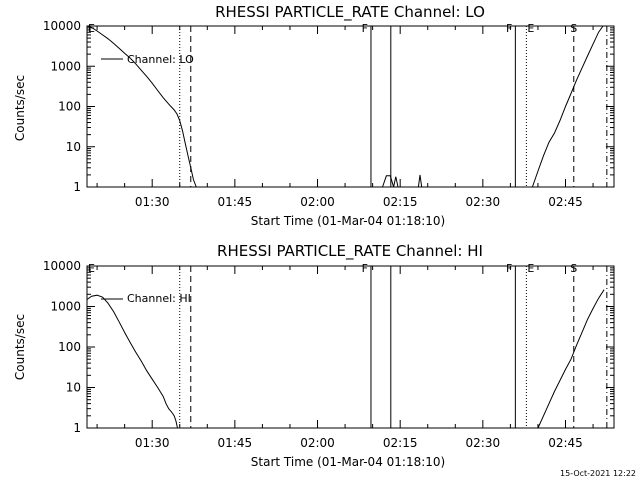  What do you see at coordinates (20, 108) in the screenshot?
I see `panel-lo-ylabel: Counts/sec` at bounding box center [20, 108].